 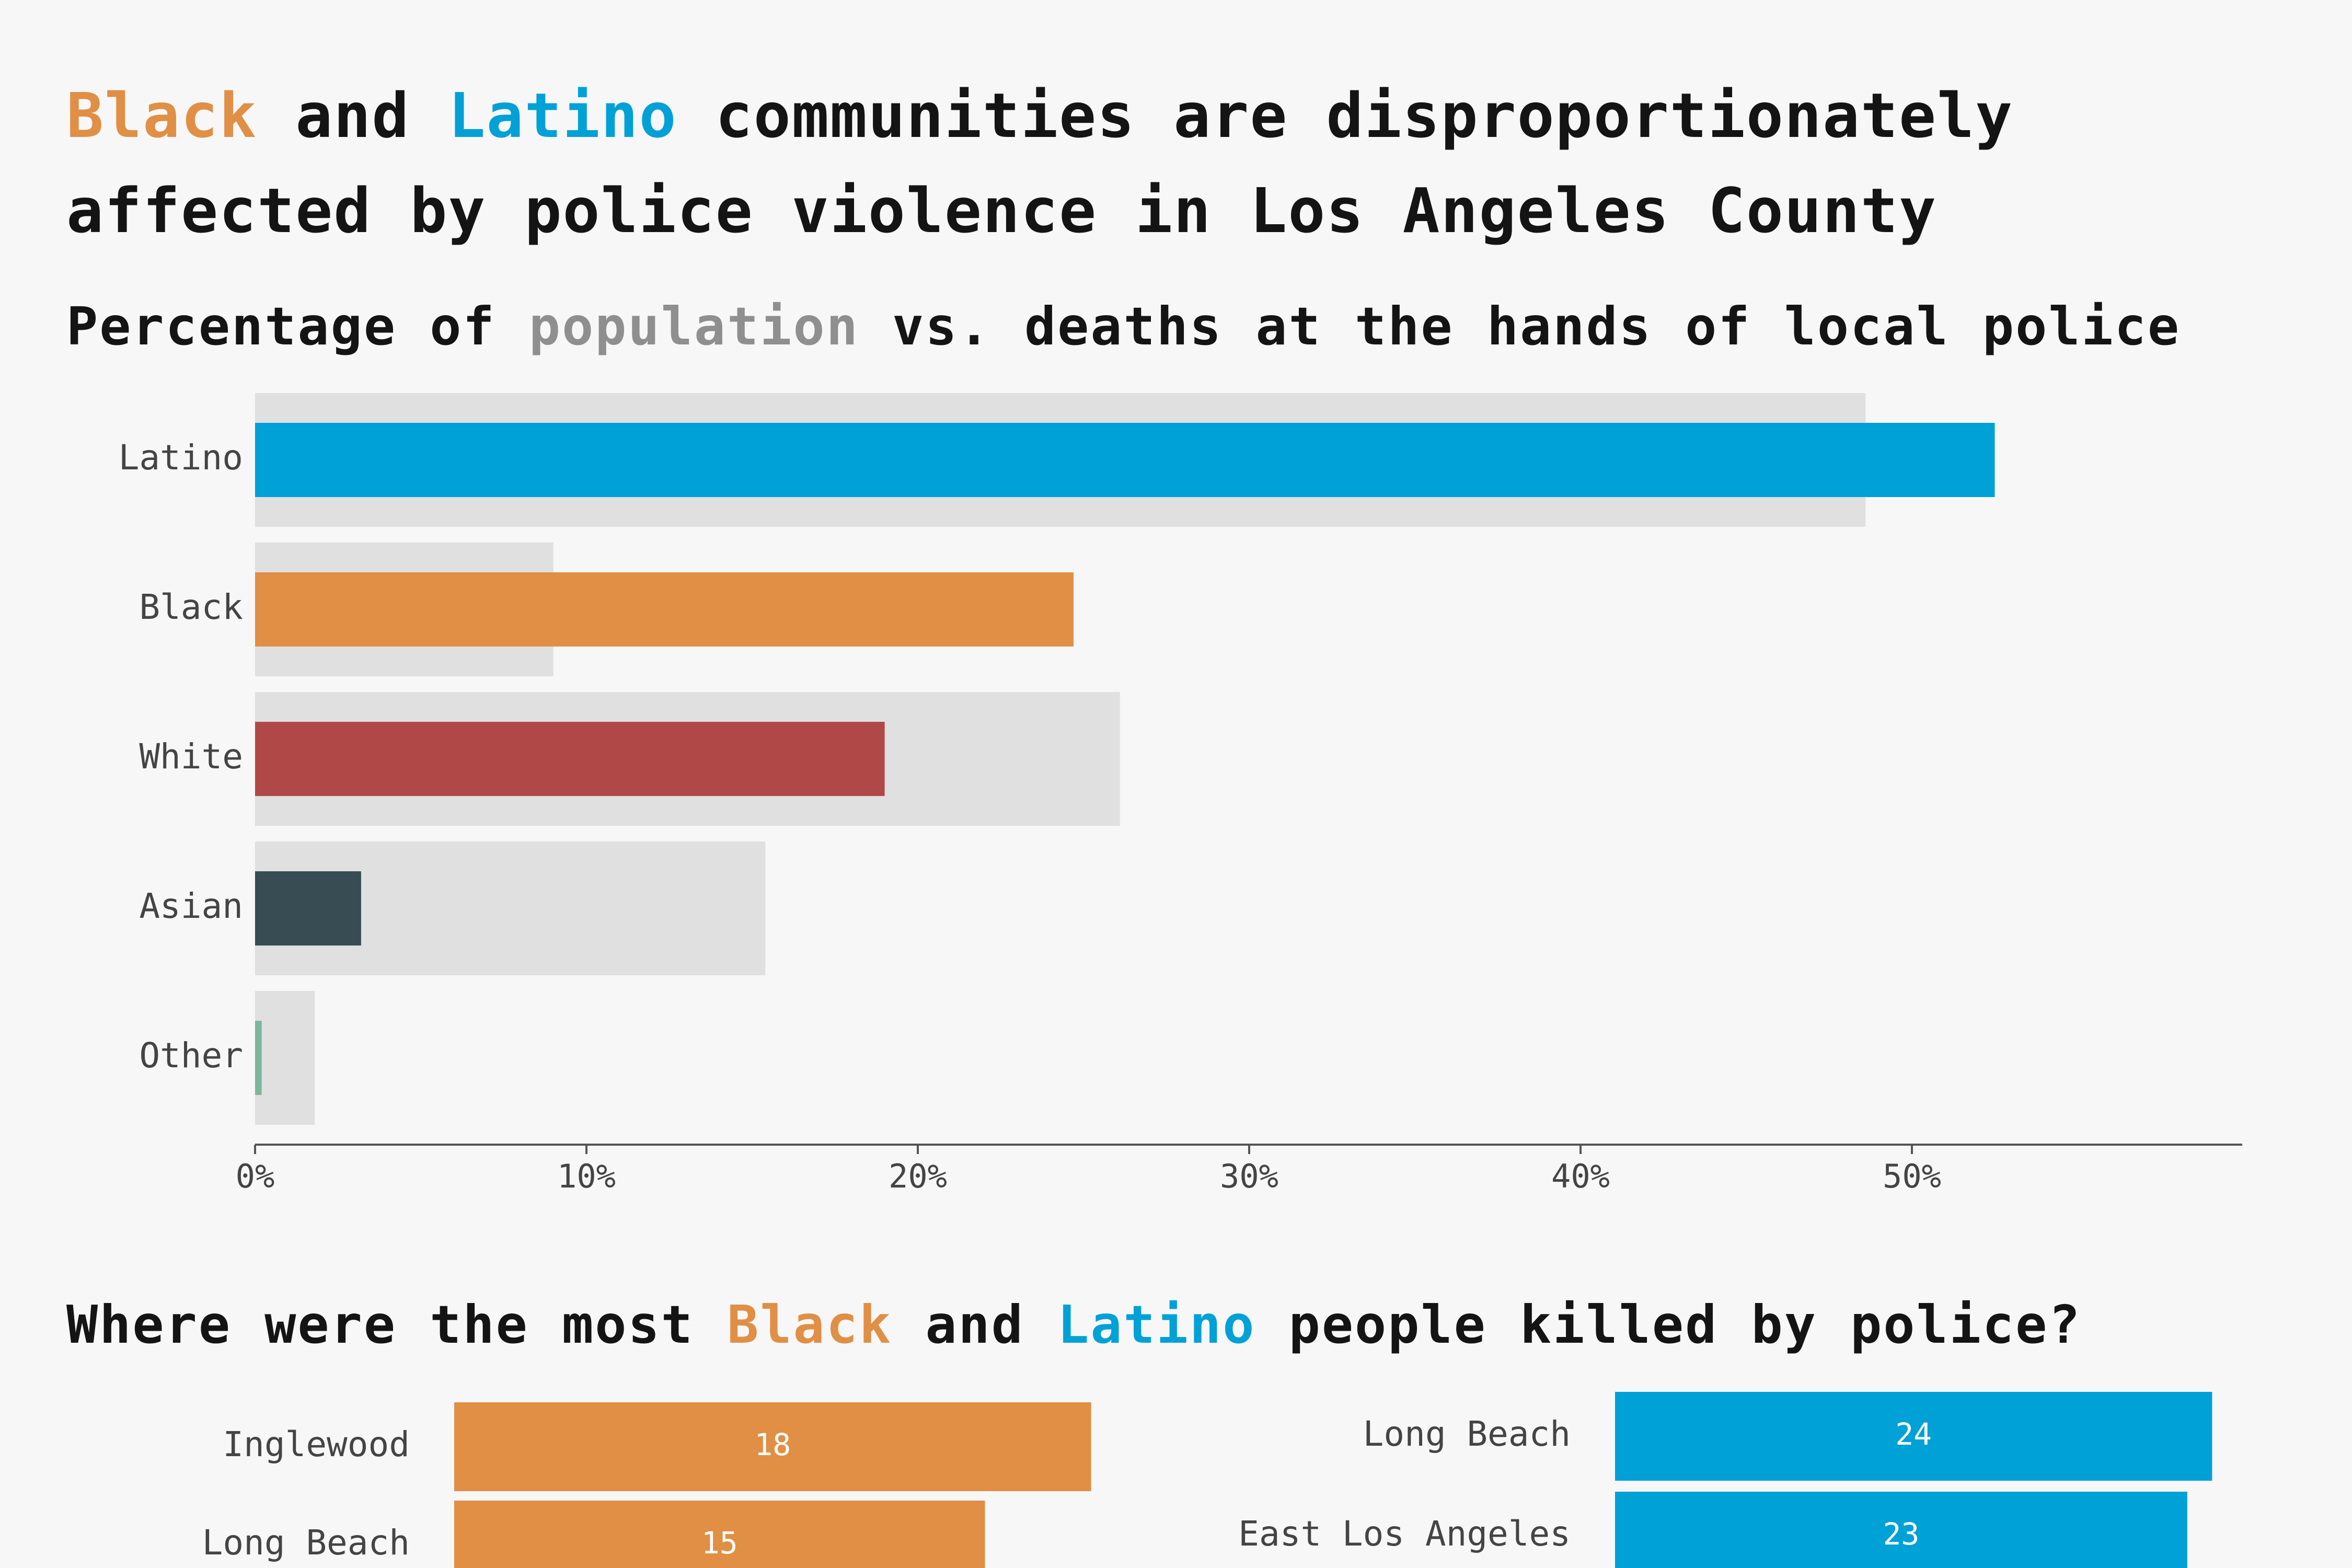 What do you see at coordinates (1249, 1176) in the screenshot?
I see `x-tick-label-30: 30%` at bounding box center [1249, 1176].